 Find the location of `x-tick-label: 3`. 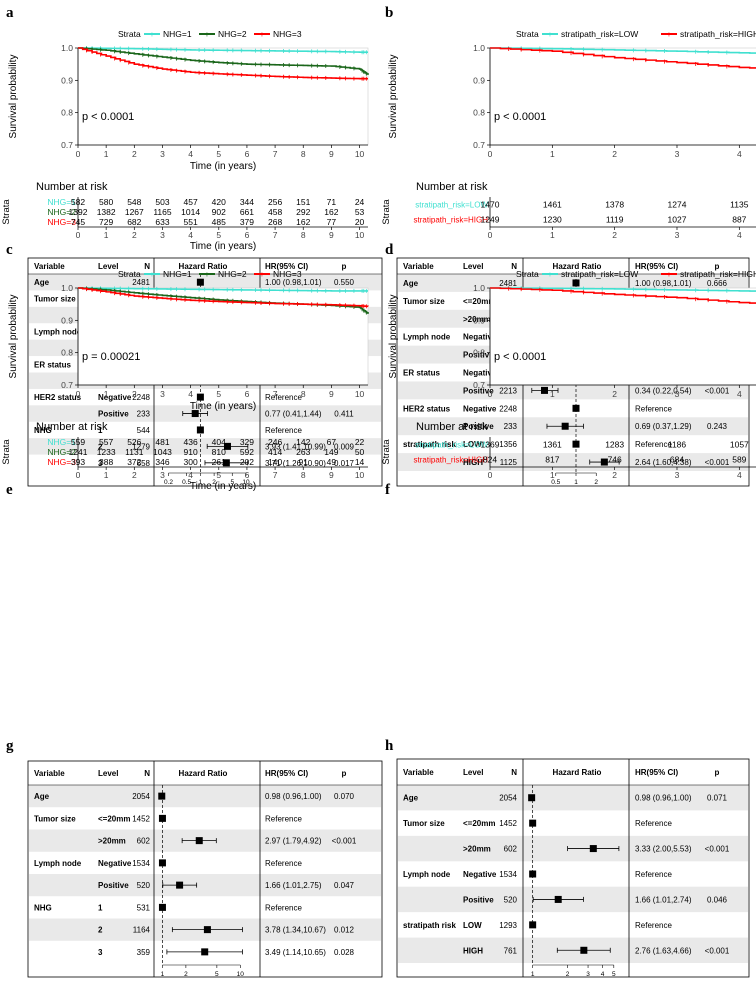

x-tick-label: 3 is located at coordinates (162, 154).